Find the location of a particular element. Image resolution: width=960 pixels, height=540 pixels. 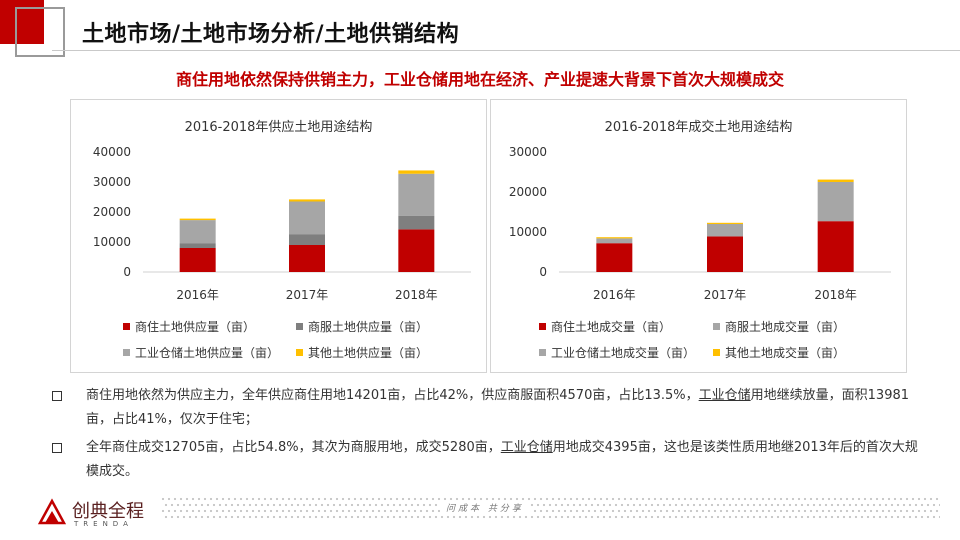

legend-label: 工业仓储土地供应量（亩） is located at coordinates (207, 353).